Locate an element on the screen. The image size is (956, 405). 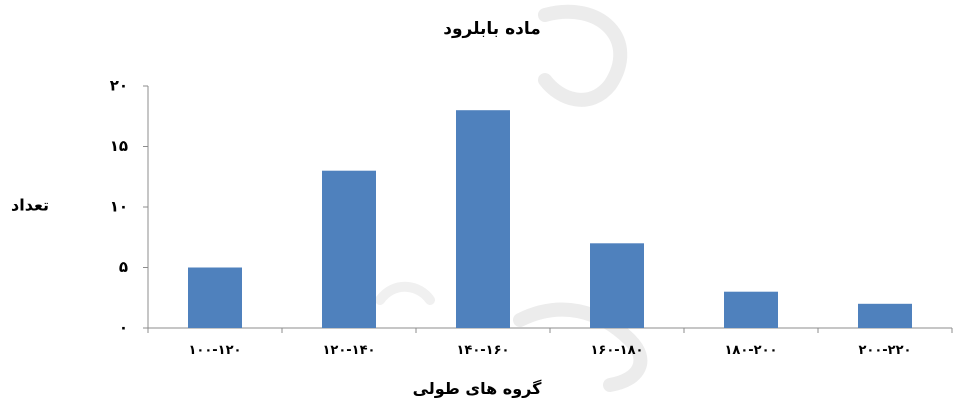
y-axis-ticks: ۰ ۵ ۱۰ ۱۵ ۲۰ is located at coordinates (129, 207).